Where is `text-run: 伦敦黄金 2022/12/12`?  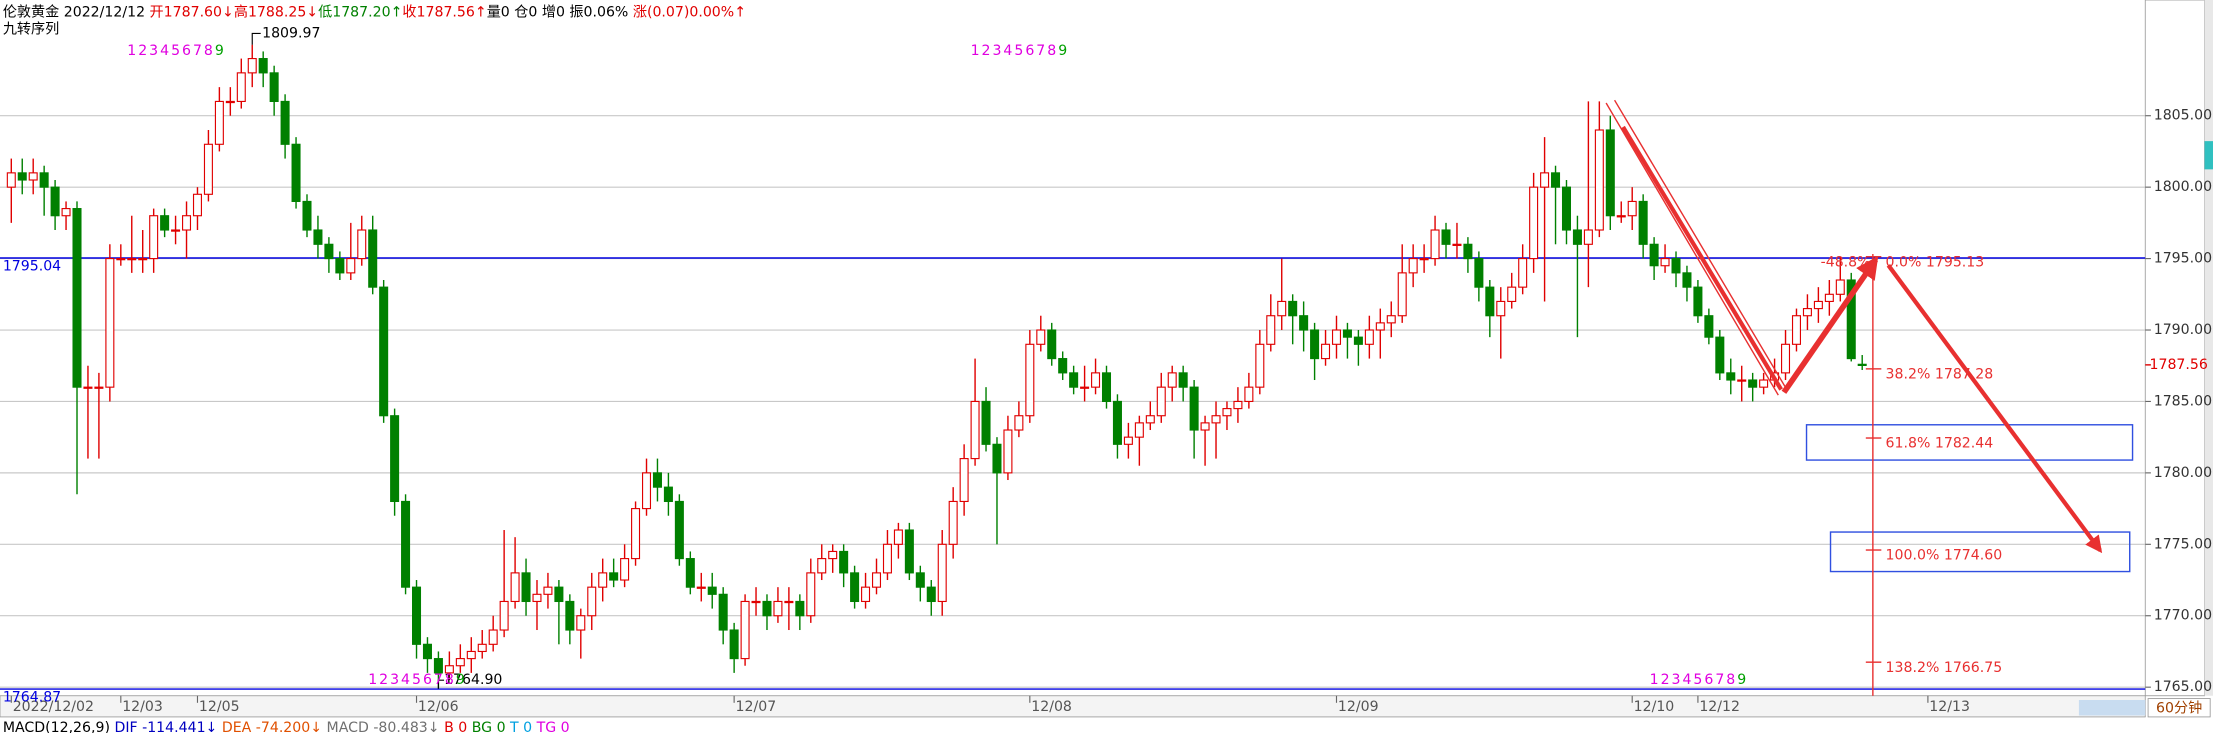 text-run: 伦敦黄金 2022/12/12 is located at coordinates (76, 12).